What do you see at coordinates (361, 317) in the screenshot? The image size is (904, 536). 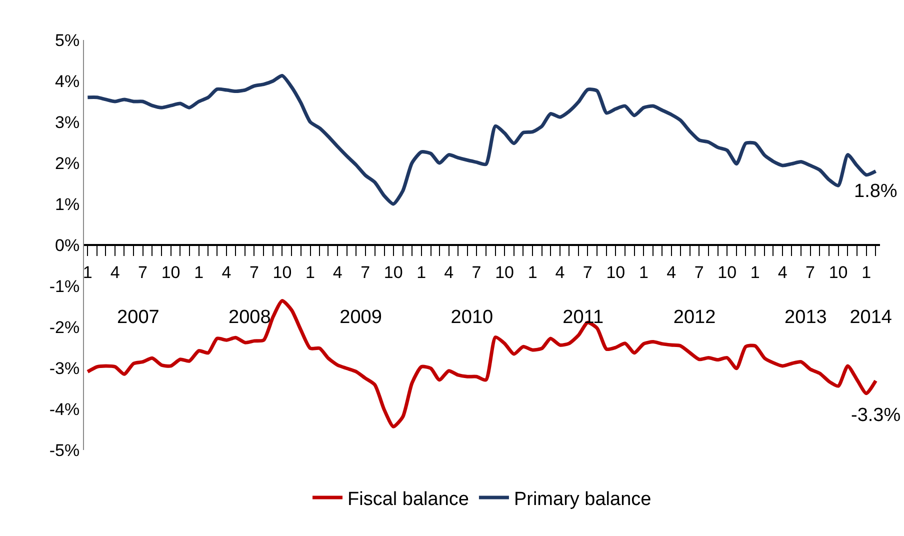 I see `x2-tick-label: 2009` at bounding box center [361, 317].